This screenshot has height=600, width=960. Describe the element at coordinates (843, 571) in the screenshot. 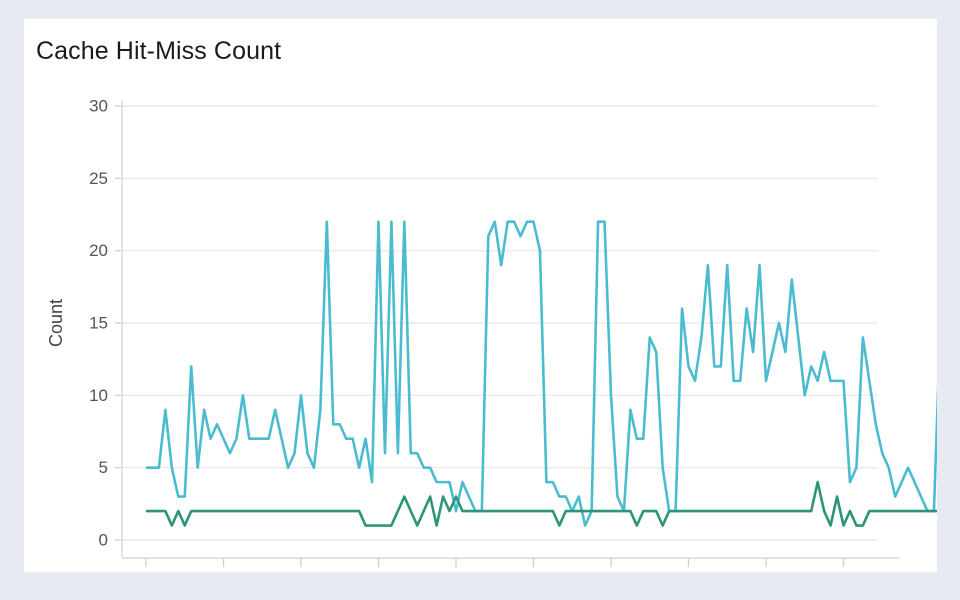

I see `x-axis-tick-label: 09:00` at that location.